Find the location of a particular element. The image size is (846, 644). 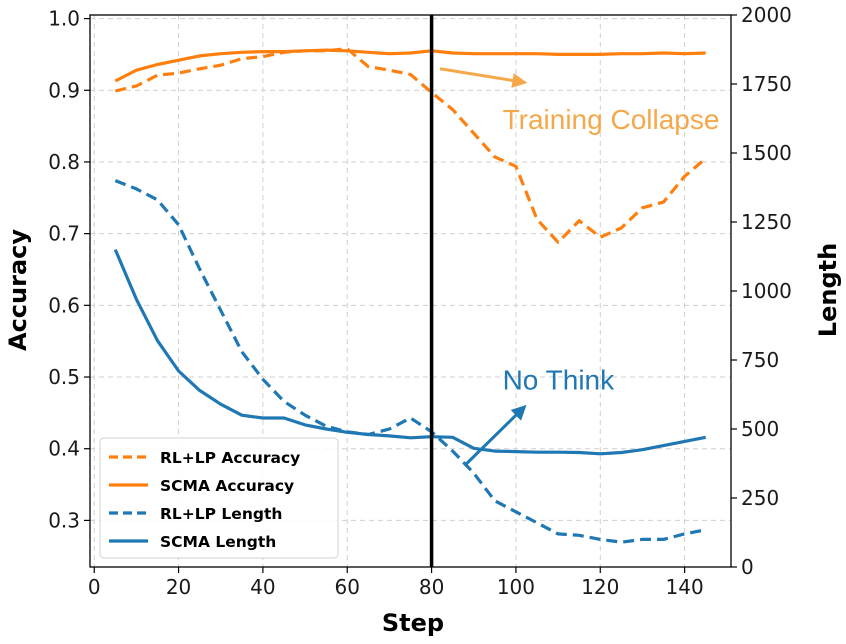

legend-box is located at coordinates (219, 498).